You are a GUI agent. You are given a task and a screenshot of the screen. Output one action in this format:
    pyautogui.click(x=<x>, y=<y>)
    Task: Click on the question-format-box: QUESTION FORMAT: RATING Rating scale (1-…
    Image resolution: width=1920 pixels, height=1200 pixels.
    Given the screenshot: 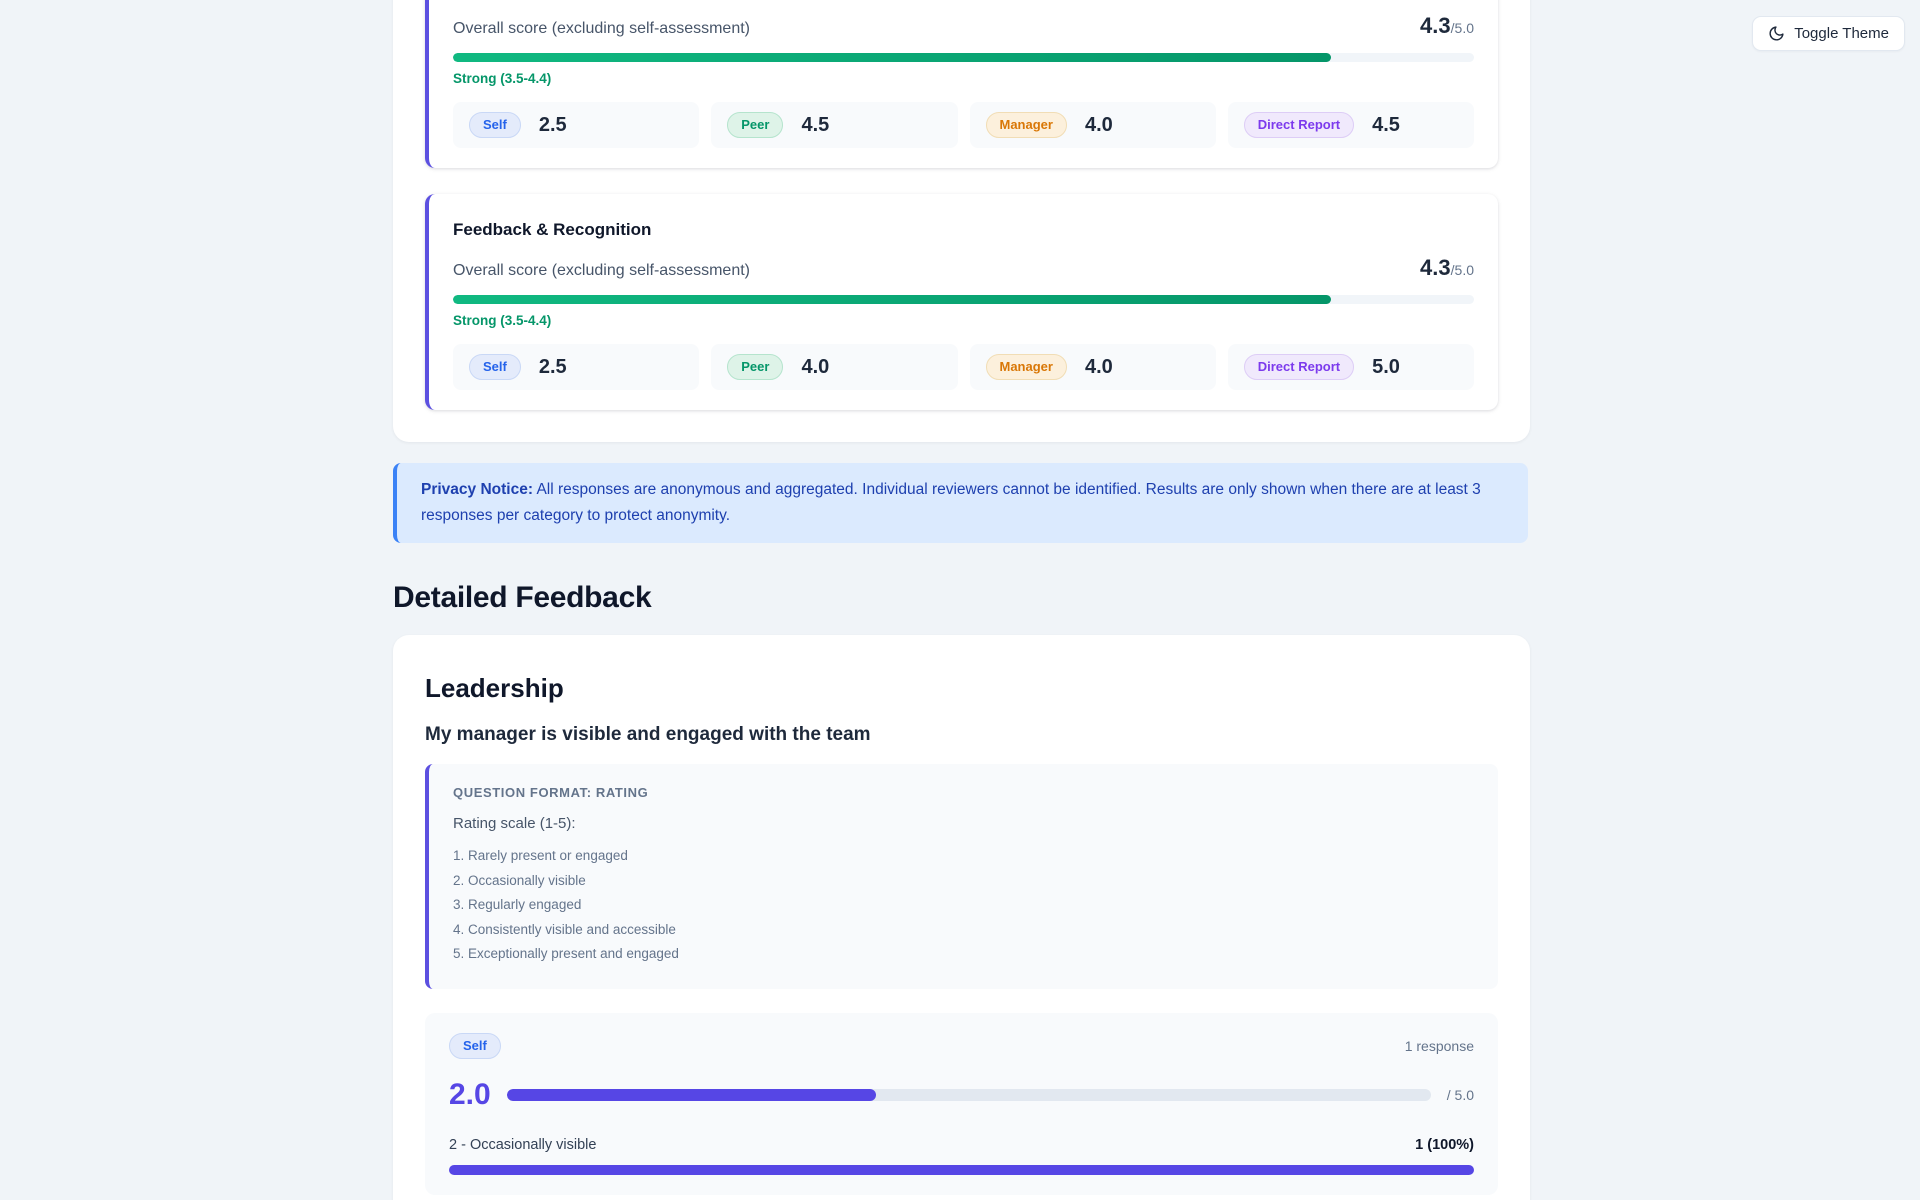 What is the action you would take?
    pyautogui.click(x=961, y=876)
    